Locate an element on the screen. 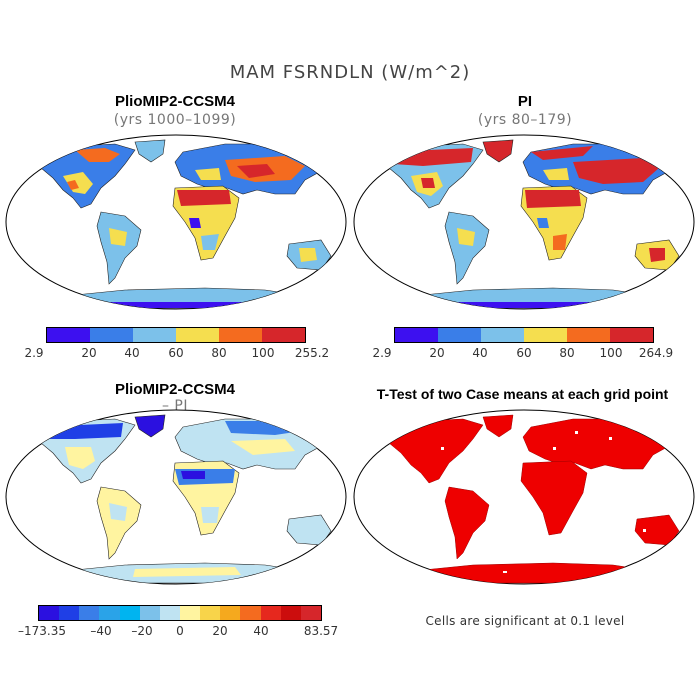 The height and width of the screenshot is (700, 700). colorbar-labels-bottom-left: –173.35 –40 –20 0 20 40 83.57 is located at coordinates (178, 632).